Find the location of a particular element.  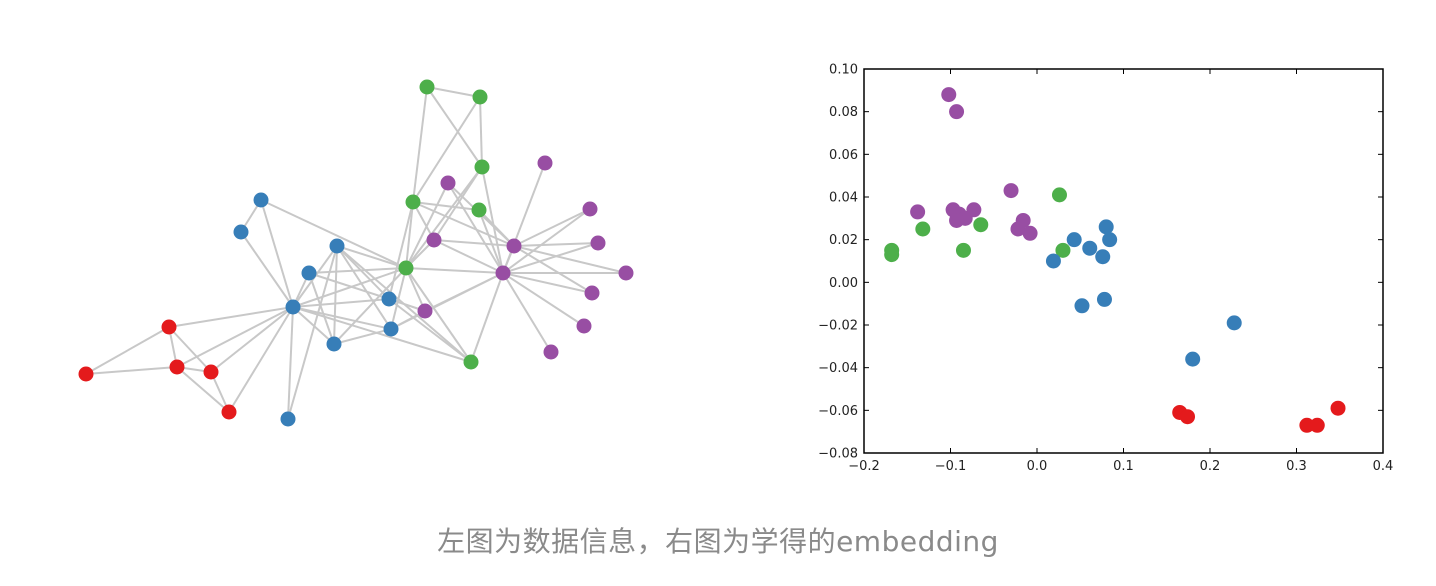

figure-caption: 左图为数据信息，右图为学得的embedding is located at coordinates (718, 541).